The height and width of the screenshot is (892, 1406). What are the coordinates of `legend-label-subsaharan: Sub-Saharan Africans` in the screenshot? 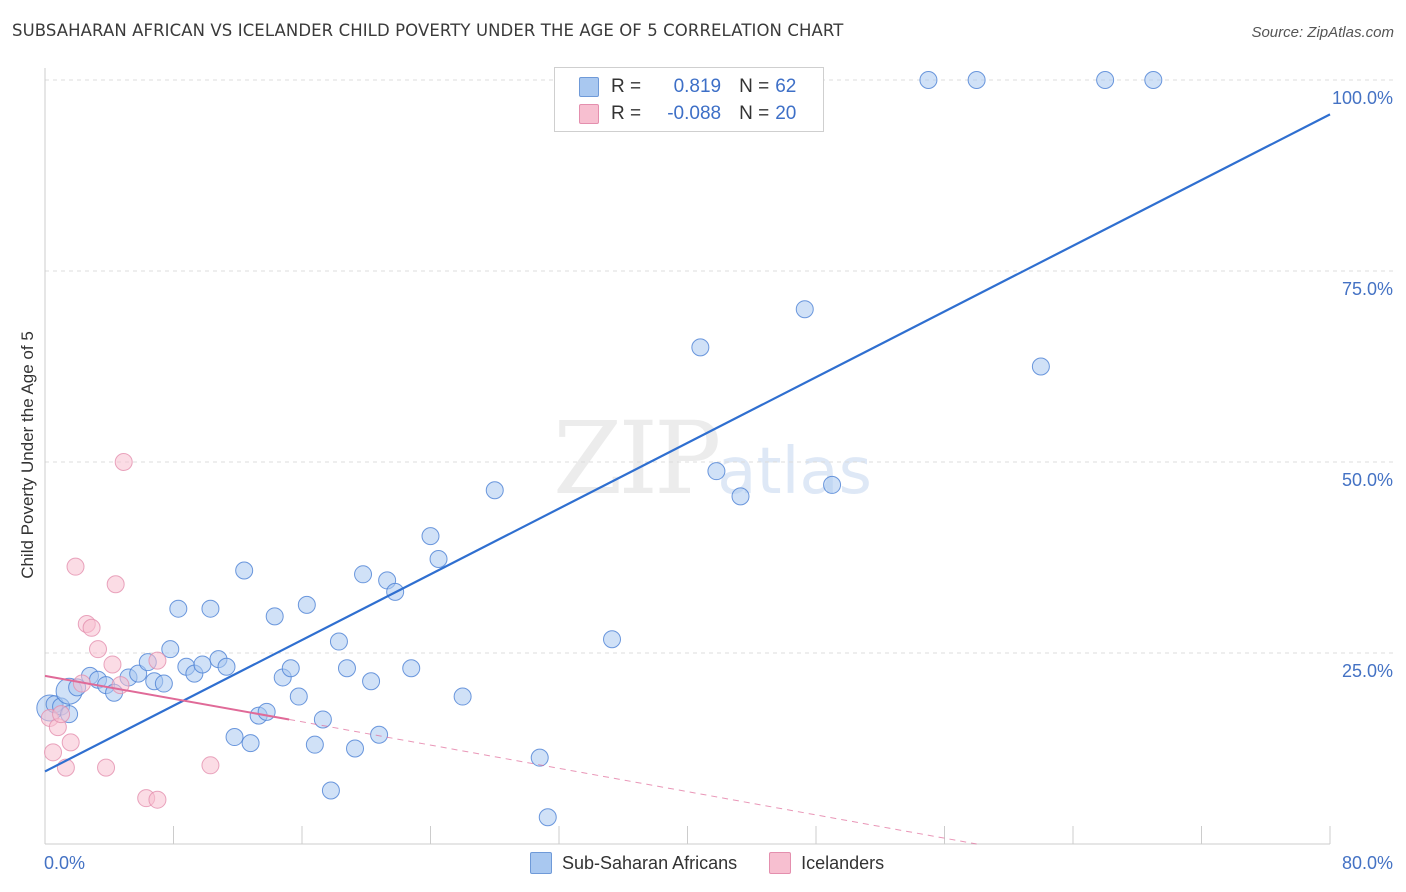 It's located at (650, 862).